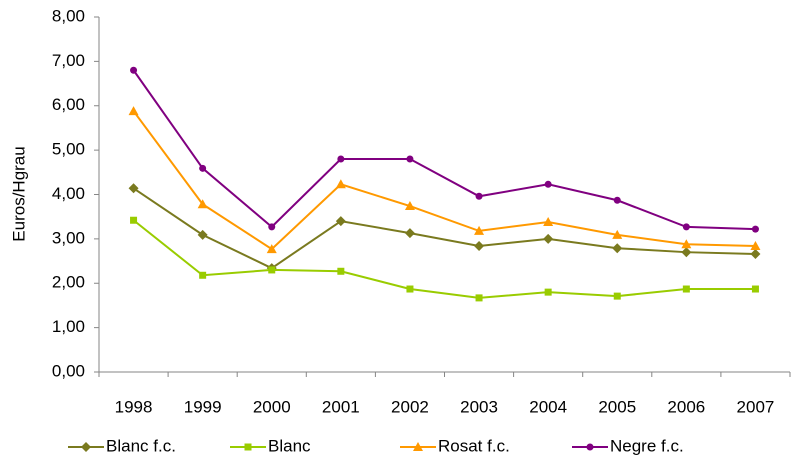 The width and height of the screenshot is (811, 464). Describe the element at coordinates (203, 406) in the screenshot. I see `x-tick-label: 1999` at that location.